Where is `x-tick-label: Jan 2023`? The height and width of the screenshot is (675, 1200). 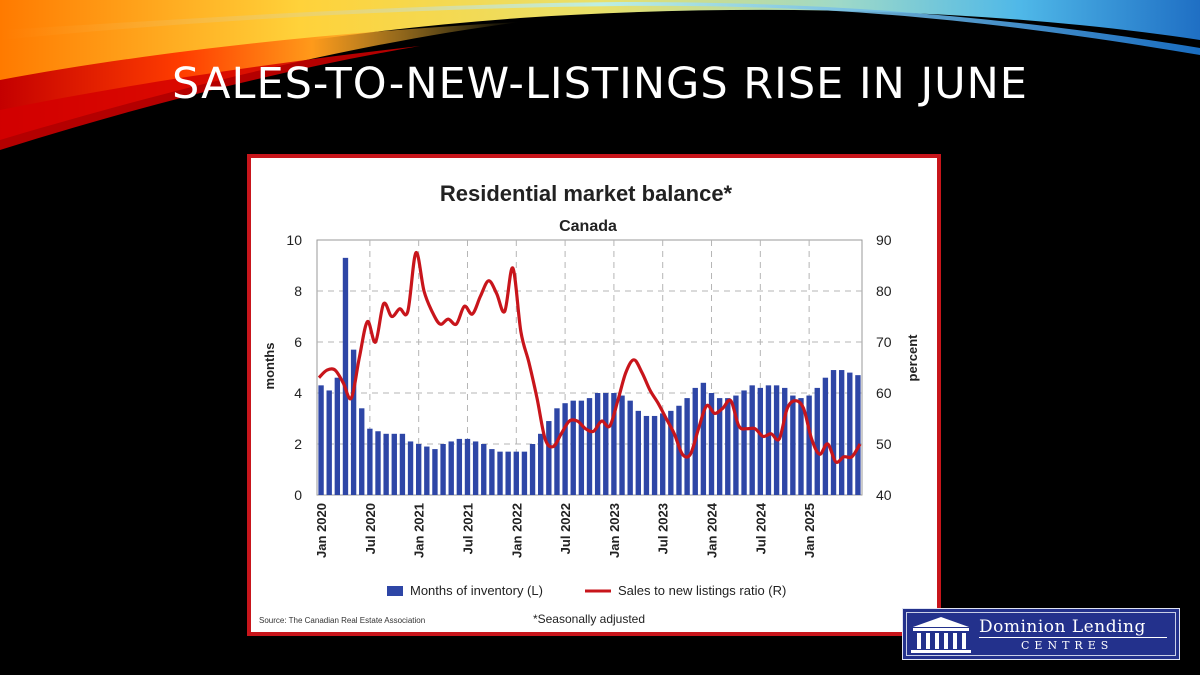
x-tick-label: Jan 2023 is located at coordinates (614, 530).